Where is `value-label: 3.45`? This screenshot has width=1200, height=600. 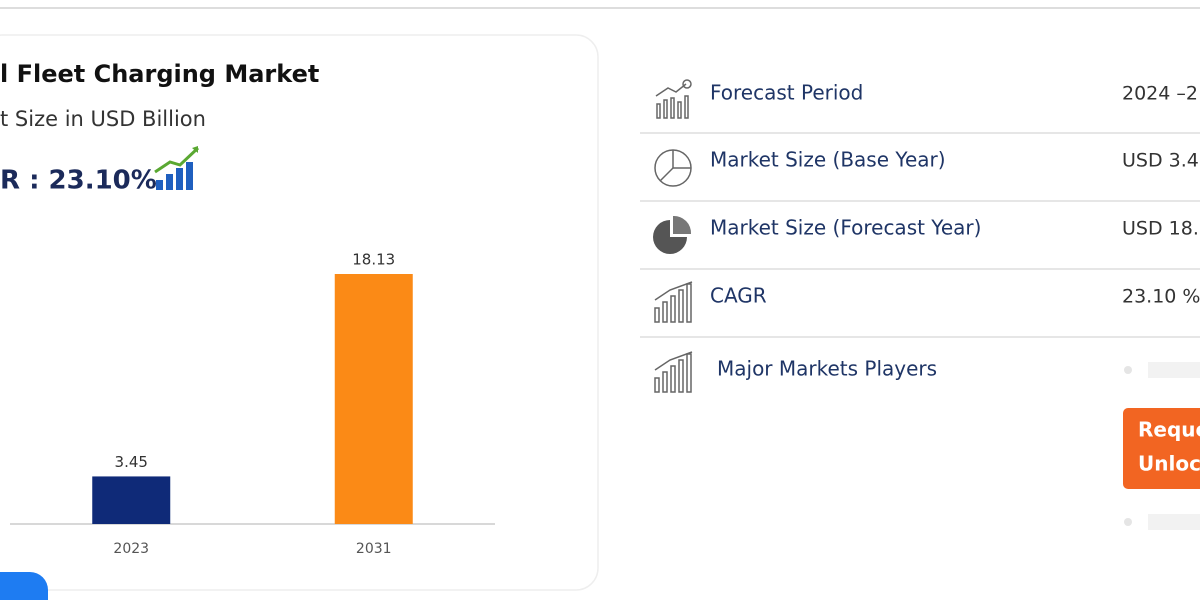 value-label: 3.45 is located at coordinates (131, 462).